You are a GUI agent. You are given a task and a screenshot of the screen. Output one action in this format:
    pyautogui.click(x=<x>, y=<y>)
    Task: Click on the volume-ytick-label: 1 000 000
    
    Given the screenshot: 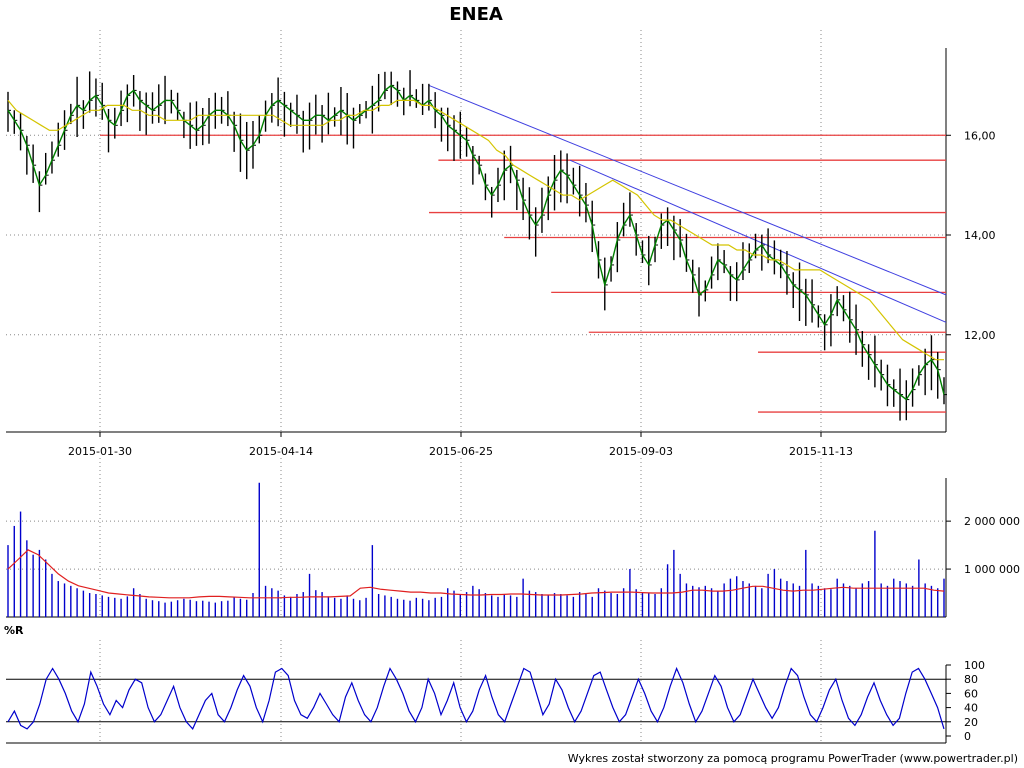 What is the action you would take?
    pyautogui.click(x=992, y=569)
    